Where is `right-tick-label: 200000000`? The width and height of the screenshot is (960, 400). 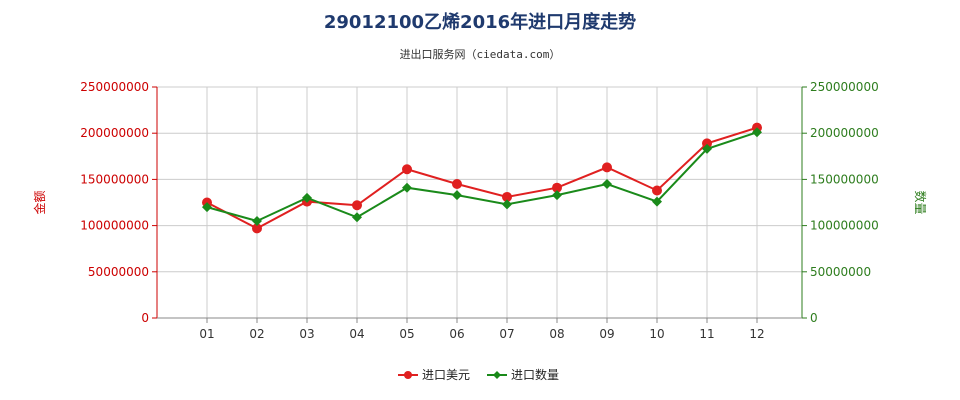 right-tick-label: 200000000 is located at coordinates (844, 133).